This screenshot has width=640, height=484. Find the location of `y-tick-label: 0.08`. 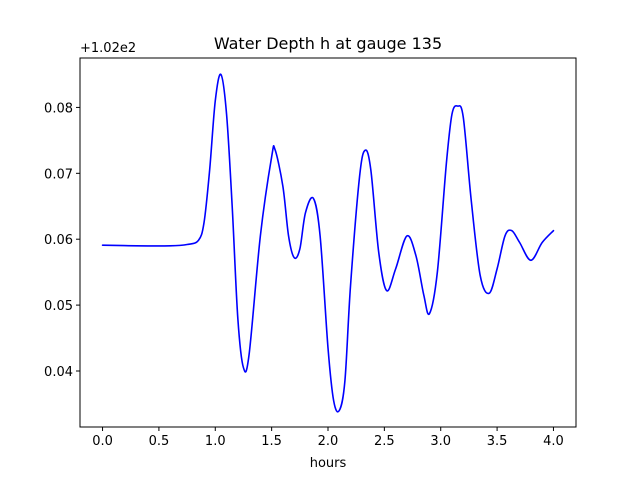

y-tick-label: 0.08 is located at coordinates (58, 108).